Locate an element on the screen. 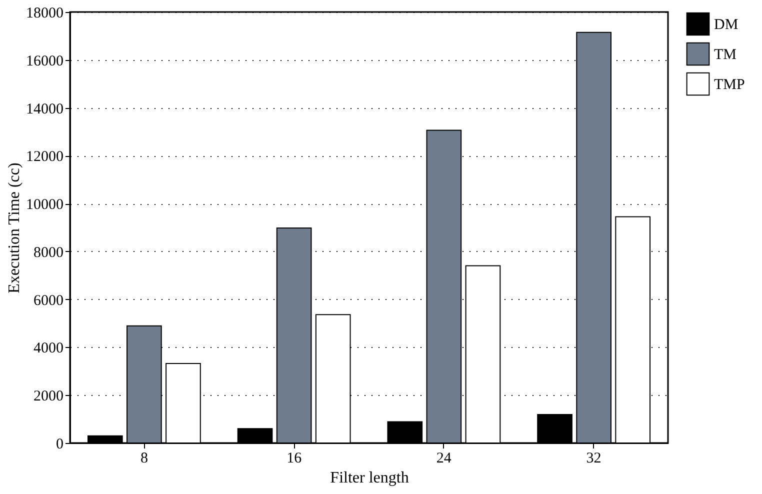 This screenshot has width=762, height=494. y-tick-label: 6000 is located at coordinates (49, 300).